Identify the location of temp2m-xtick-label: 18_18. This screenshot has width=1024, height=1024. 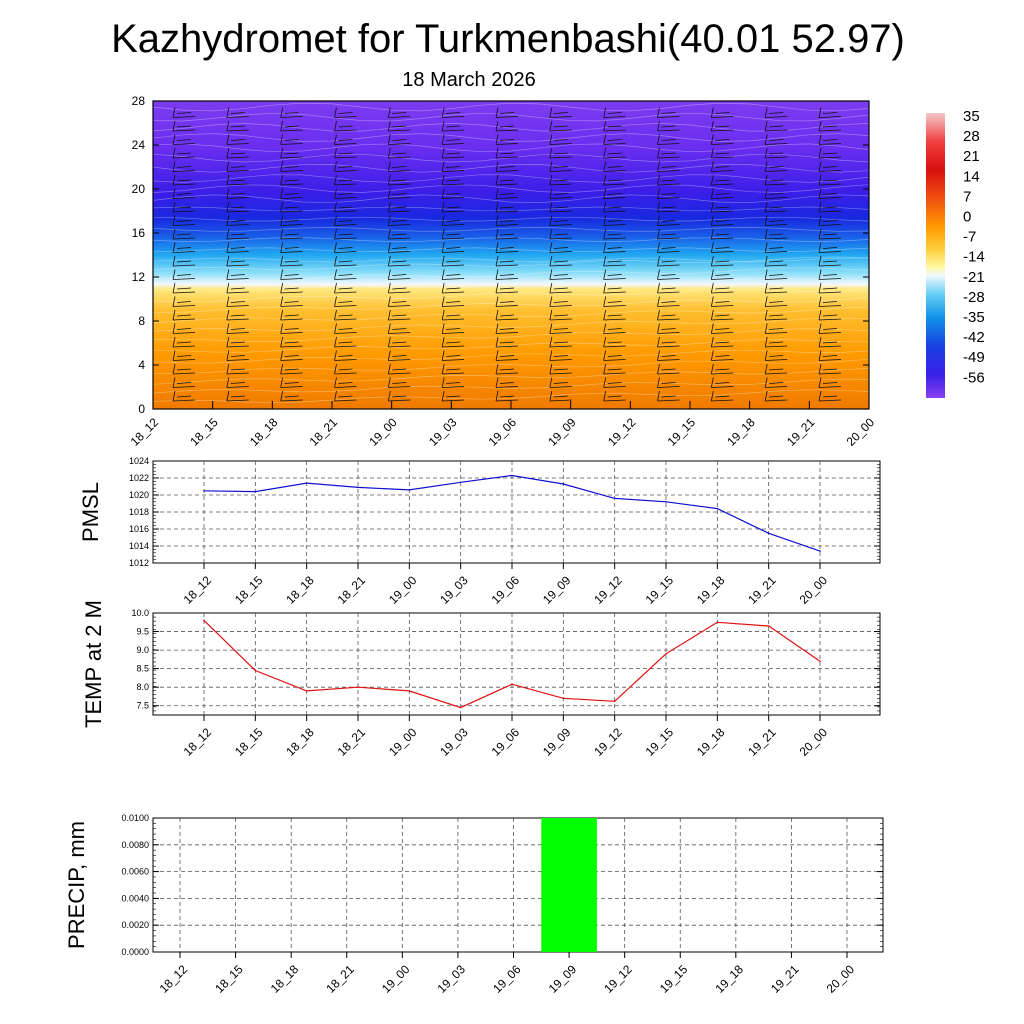
(300, 742).